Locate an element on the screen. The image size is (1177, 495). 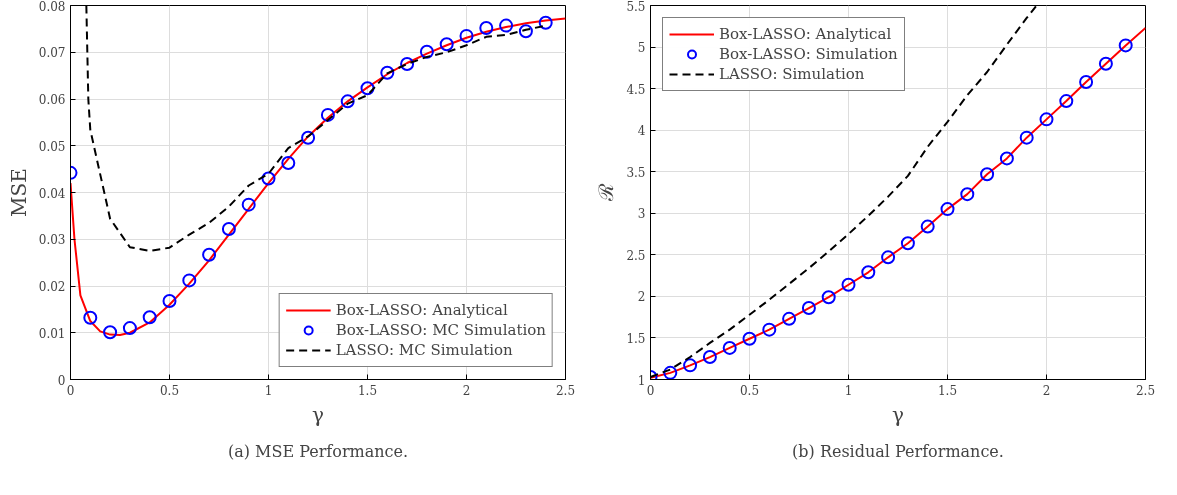
y-tick-label: 0.08 is located at coordinates (52, 7).